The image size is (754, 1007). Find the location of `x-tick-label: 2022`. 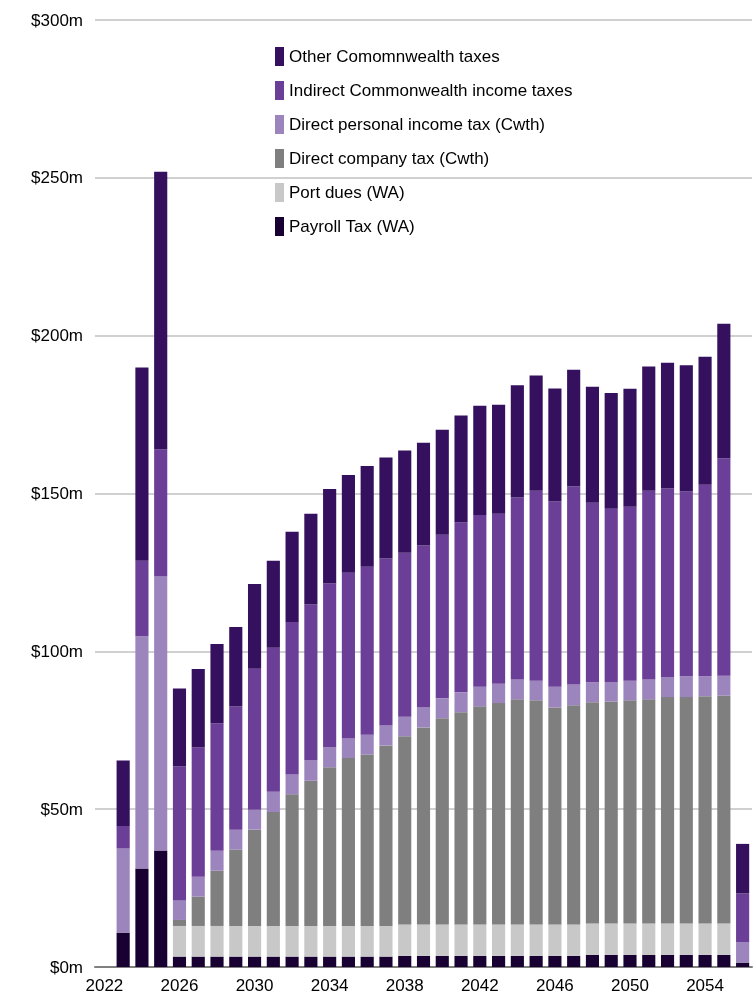

x-tick-label: 2022 is located at coordinates (104, 985).